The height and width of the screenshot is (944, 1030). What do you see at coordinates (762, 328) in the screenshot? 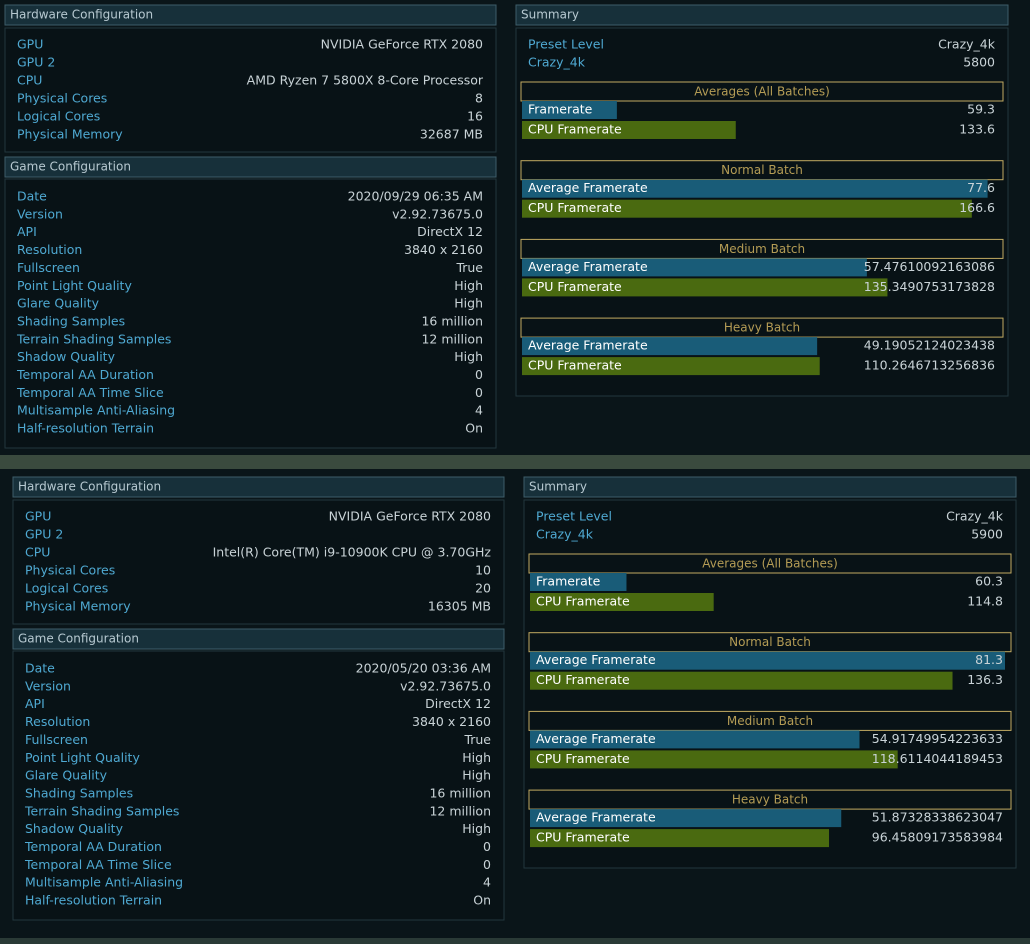
I see `batch-title: Heavy Batch` at bounding box center [762, 328].